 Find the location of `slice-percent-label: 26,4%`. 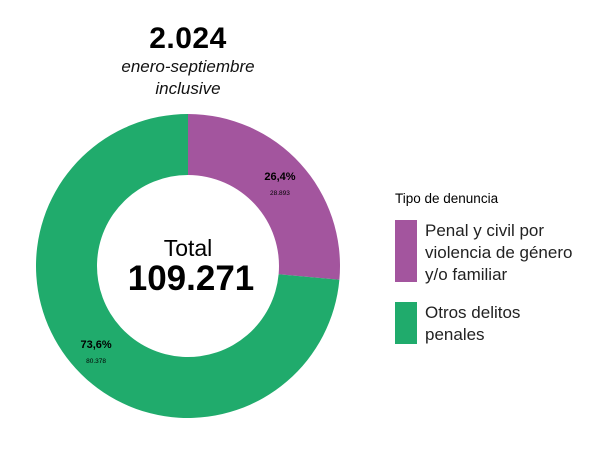

slice-percent-label: 26,4% is located at coordinates (279, 177).